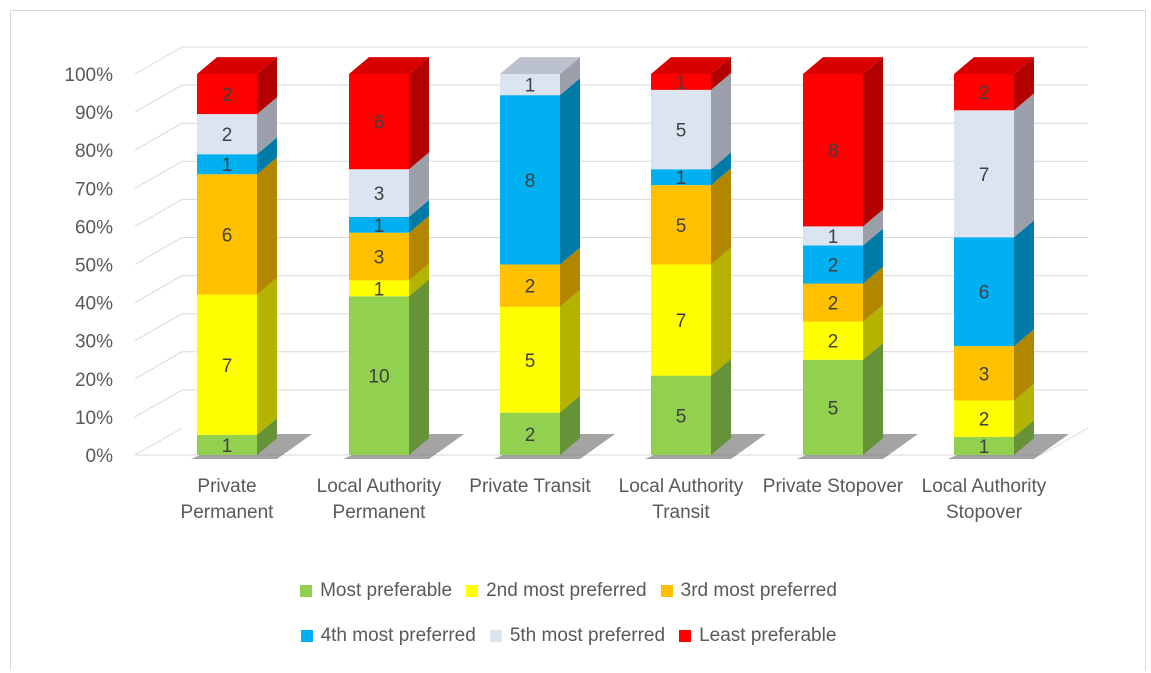 Image resolution: width=1151 pixels, height=673 pixels. What do you see at coordinates (768, 635) in the screenshot?
I see `legend-label: Least preferable` at bounding box center [768, 635].